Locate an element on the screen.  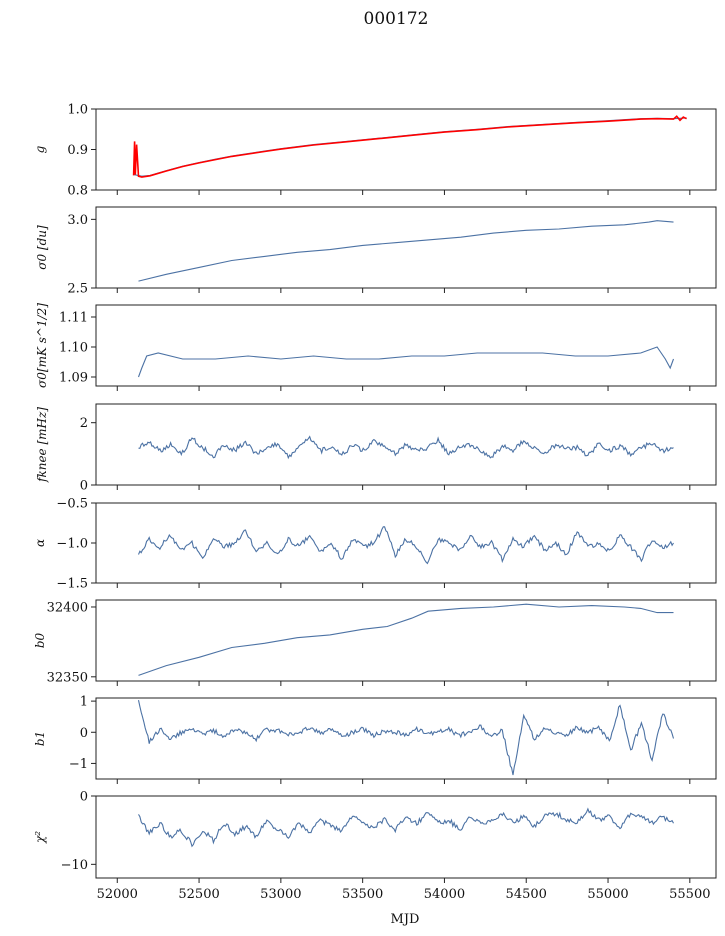
y-tick-label: 3.0 is located at coordinates (77, 220).